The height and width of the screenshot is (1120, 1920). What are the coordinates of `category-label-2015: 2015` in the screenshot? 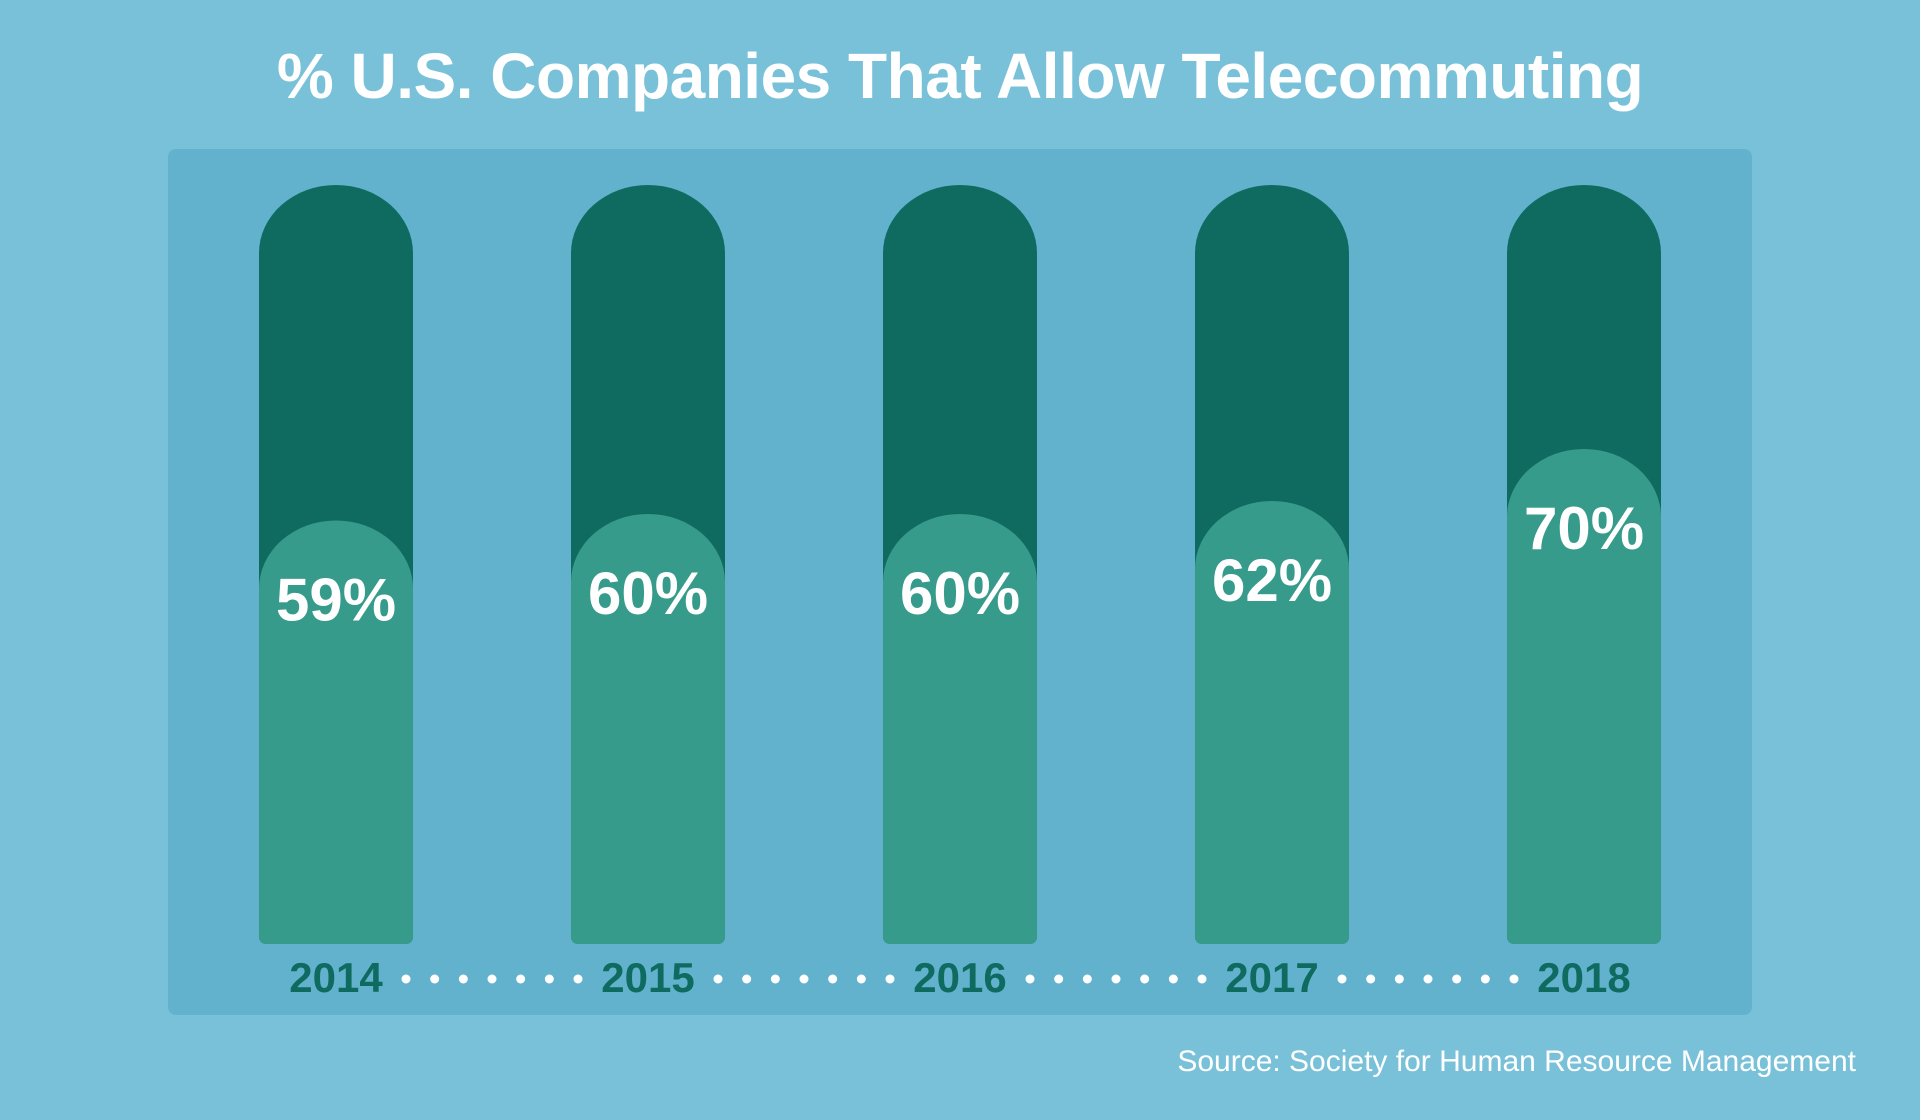 It's located at (647, 977).